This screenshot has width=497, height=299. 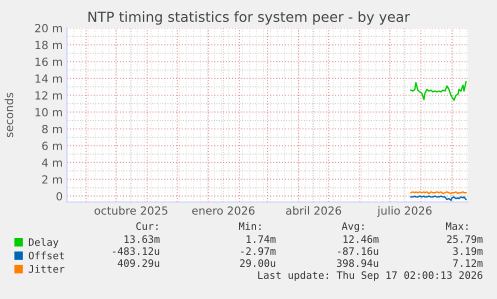 What do you see at coordinates (43, 243) in the screenshot?
I see `legend-label: Delay` at bounding box center [43, 243].